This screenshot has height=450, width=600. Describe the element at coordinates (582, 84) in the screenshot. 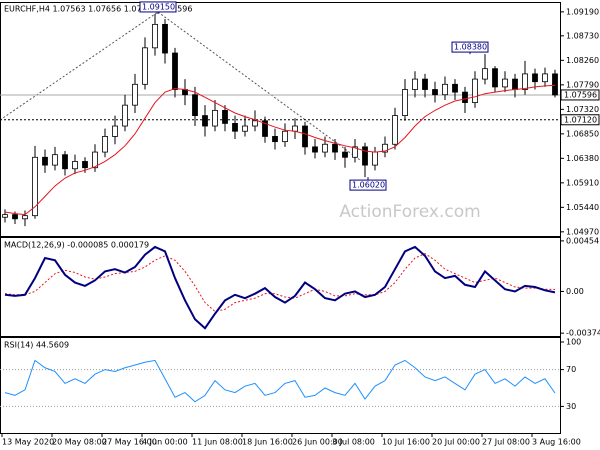

I see `y-tick-label: 1.07790` at that location.